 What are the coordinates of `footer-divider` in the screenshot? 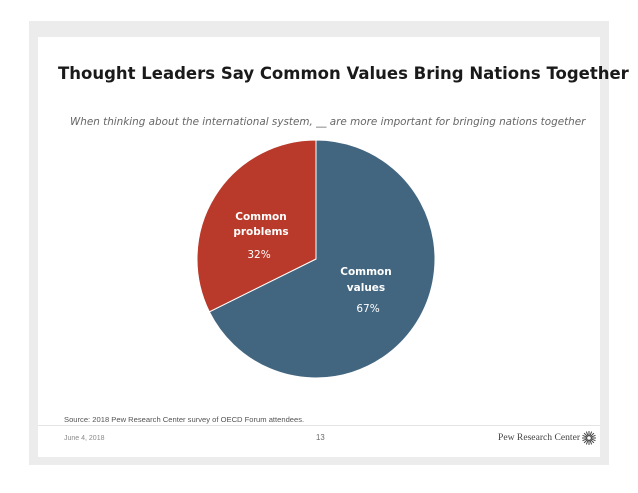 It's located at (319, 425).